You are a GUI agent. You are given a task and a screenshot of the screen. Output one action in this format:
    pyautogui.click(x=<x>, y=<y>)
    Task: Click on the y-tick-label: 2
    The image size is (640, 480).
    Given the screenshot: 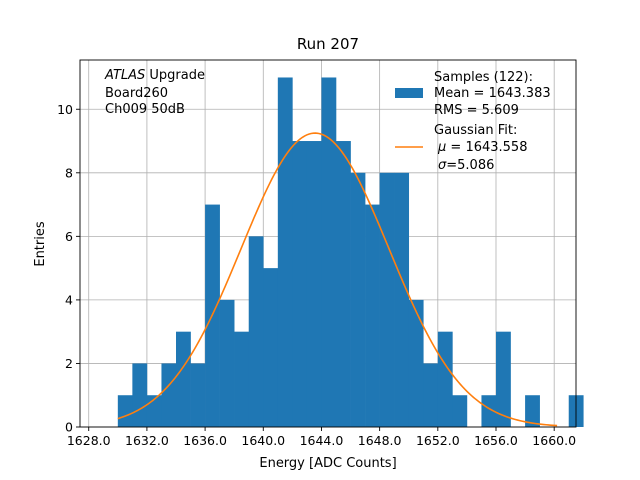 What is the action you would take?
    pyautogui.click(x=69, y=363)
    